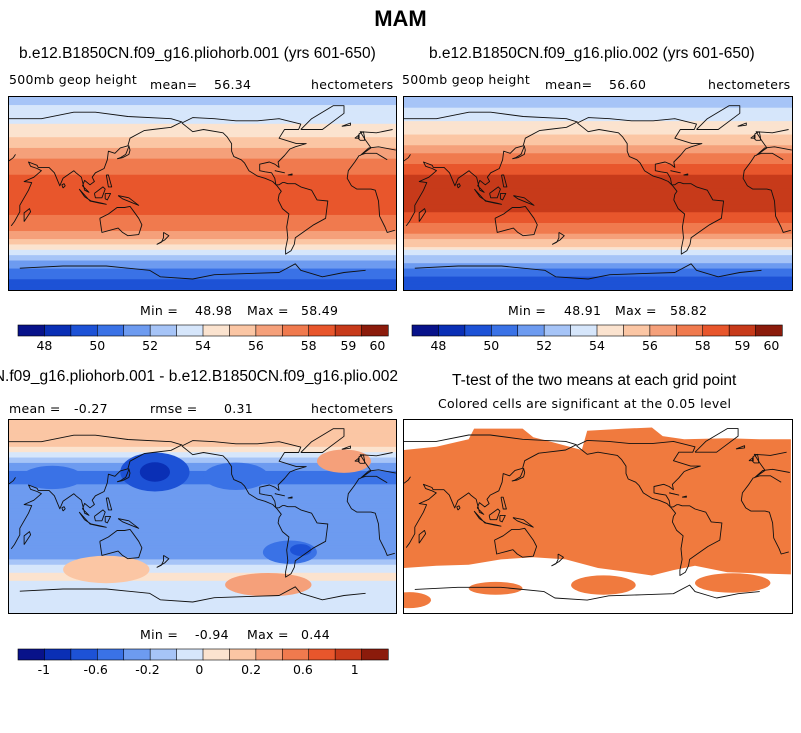 Image resolution: width=801 pixels, height=733 pixels. I want to click on colorbar-tick-label: 60, so click(771, 345).